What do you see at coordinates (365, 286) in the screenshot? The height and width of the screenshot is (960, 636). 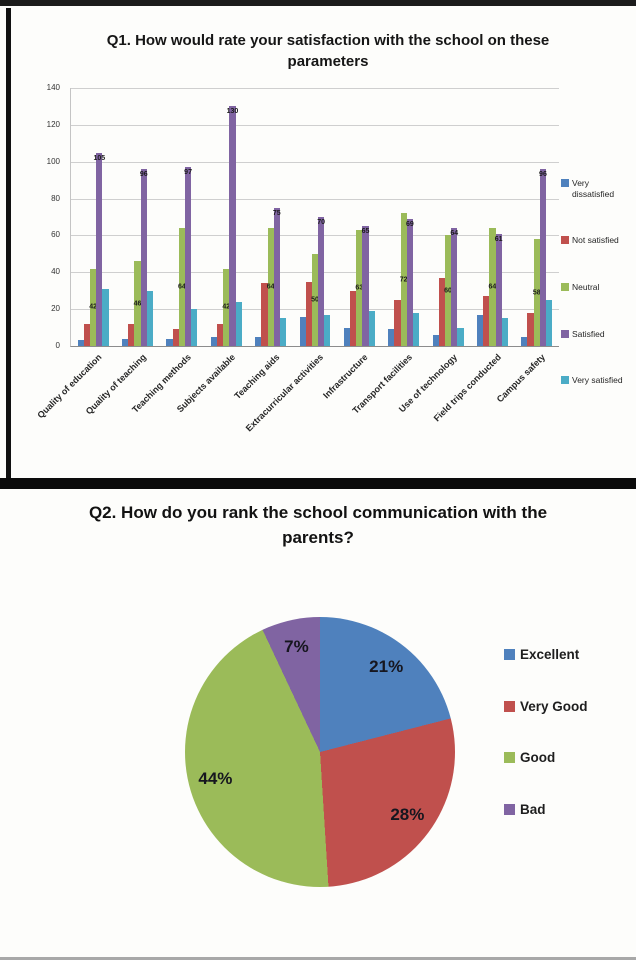 I see `bar-satisfied: 65` at bounding box center [365, 286].